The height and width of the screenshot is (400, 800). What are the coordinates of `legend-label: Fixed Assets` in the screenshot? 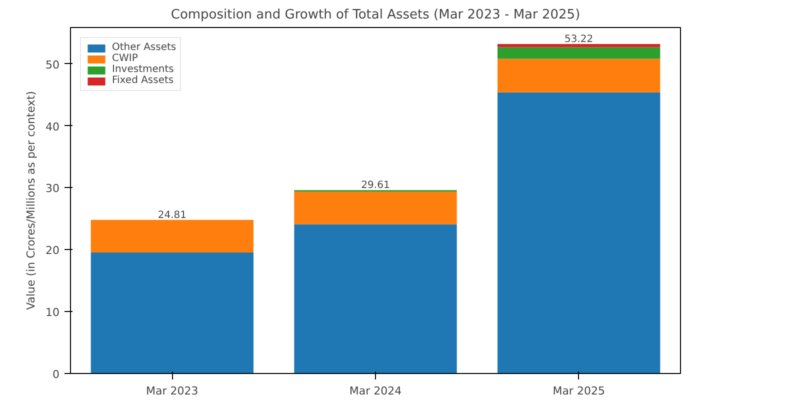 It's located at (143, 80).